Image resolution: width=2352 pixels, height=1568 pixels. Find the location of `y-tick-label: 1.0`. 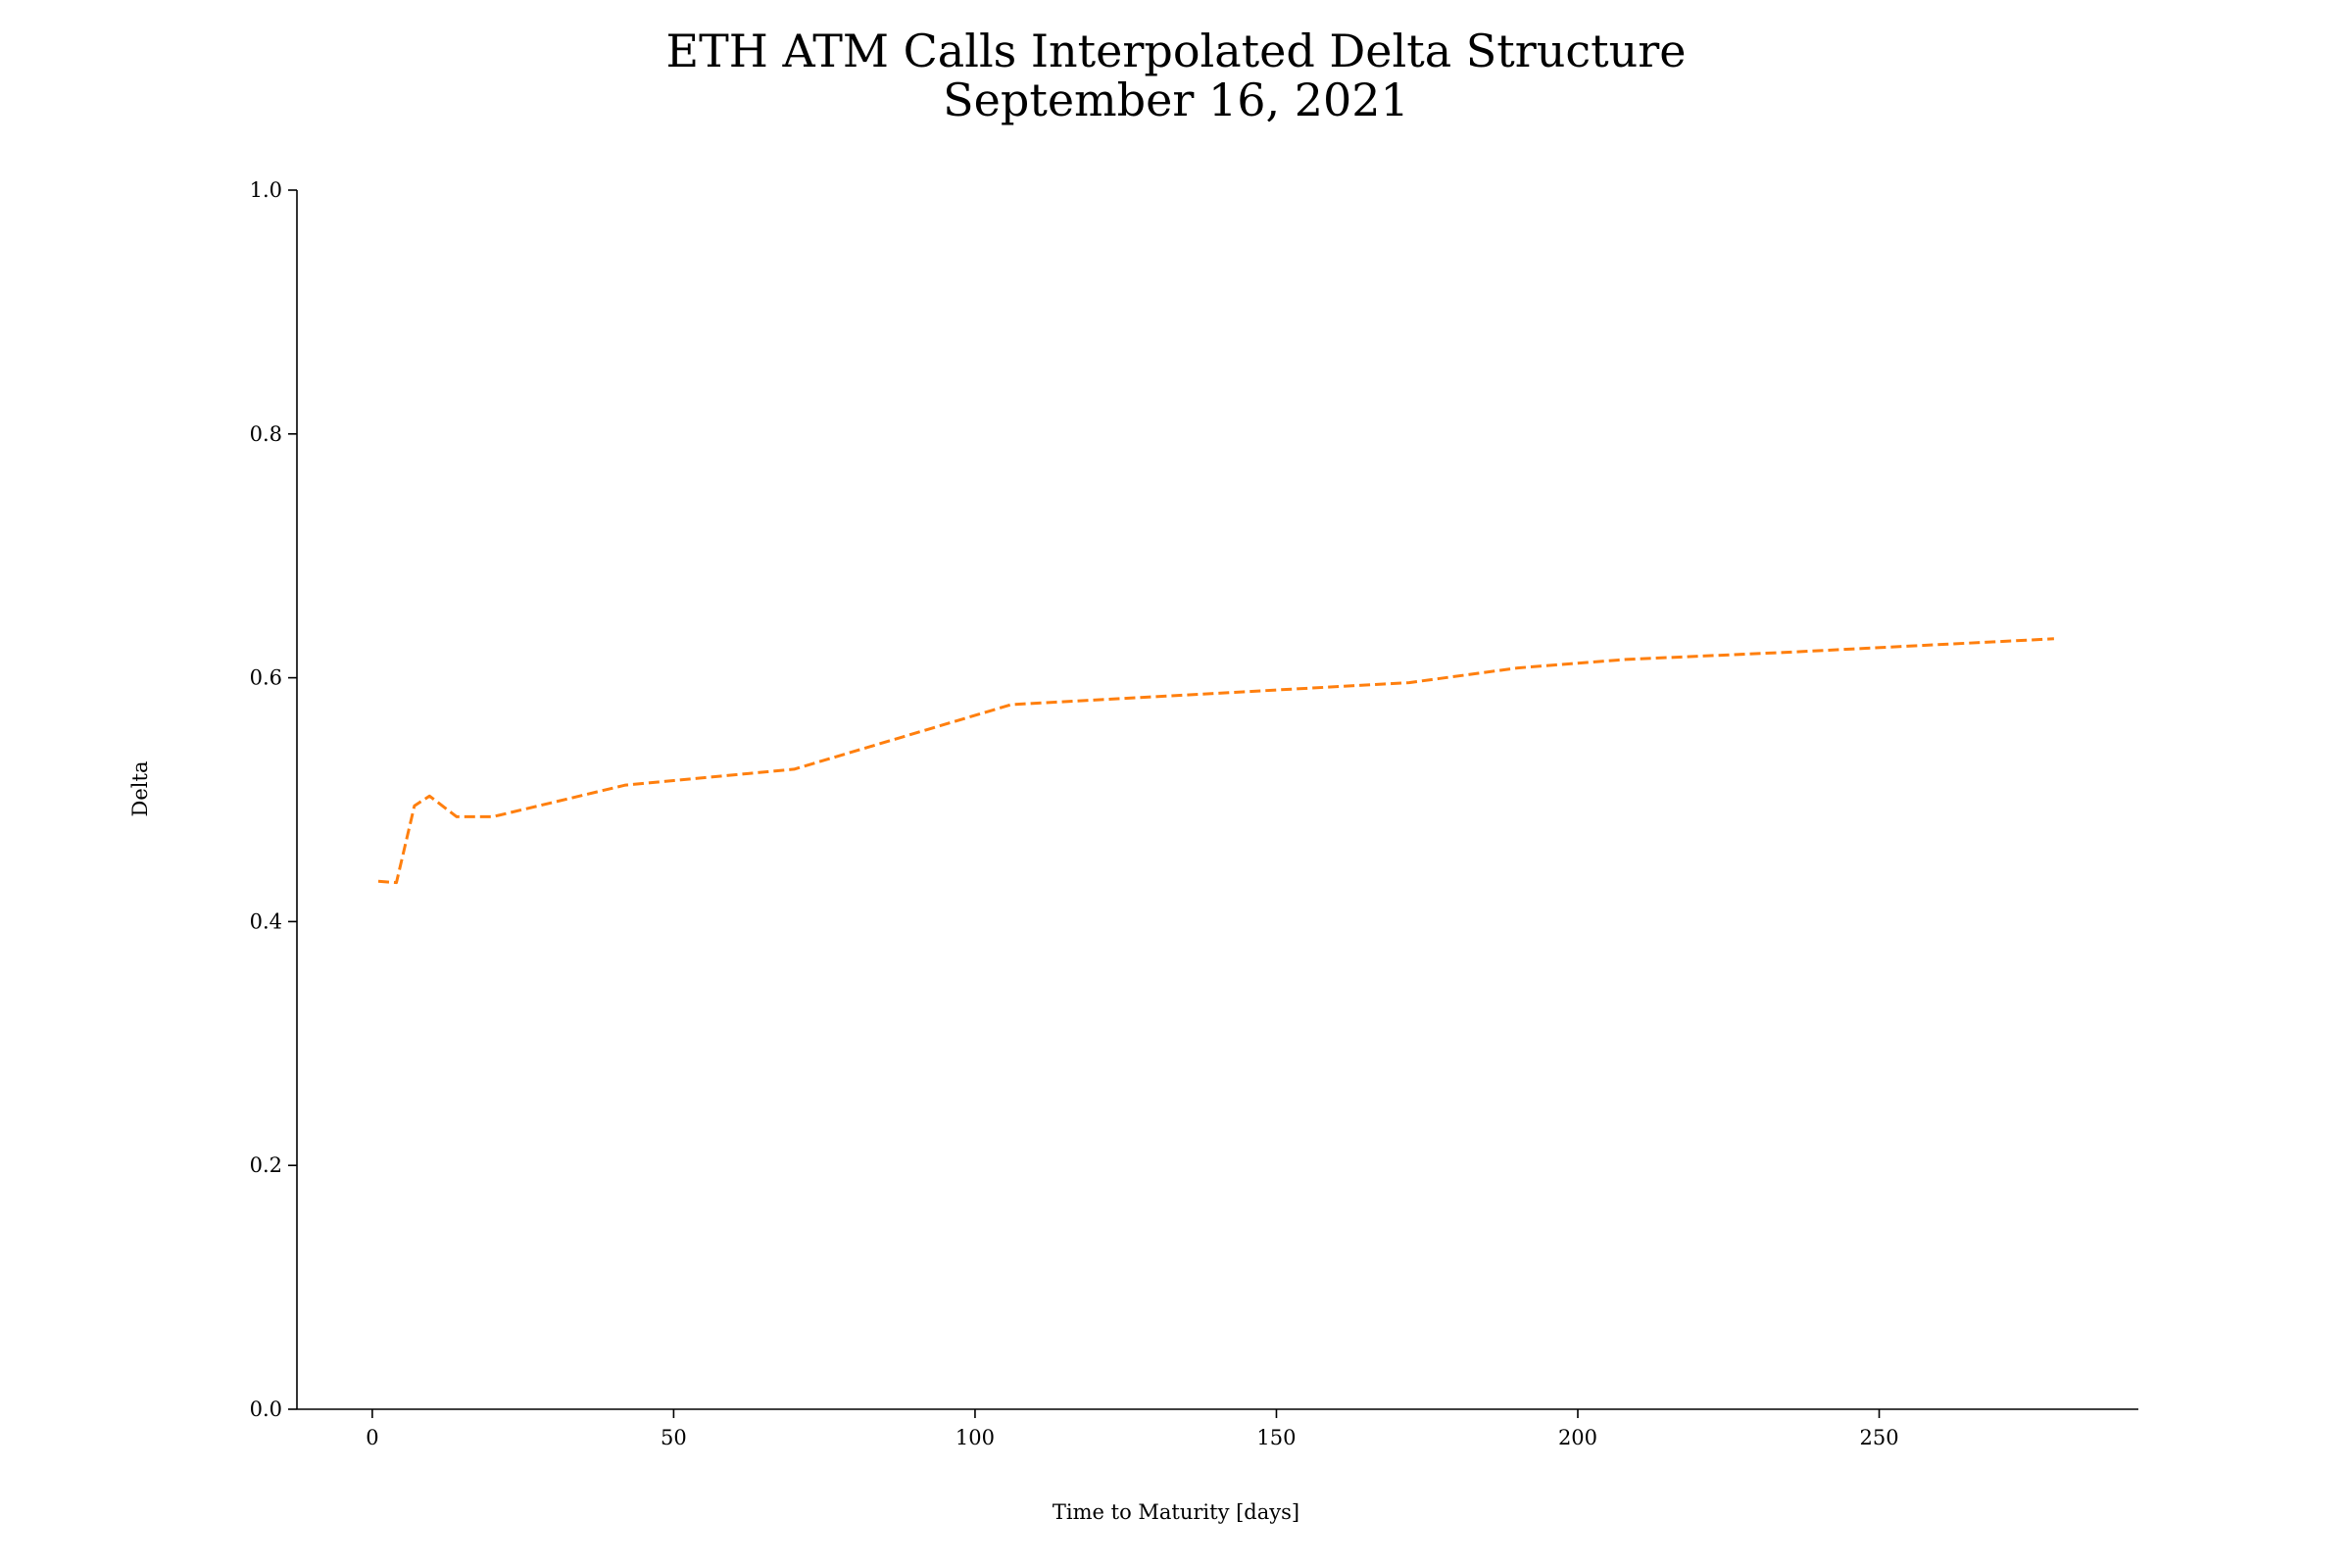

y-tick-label: 1.0 is located at coordinates (266, 190).